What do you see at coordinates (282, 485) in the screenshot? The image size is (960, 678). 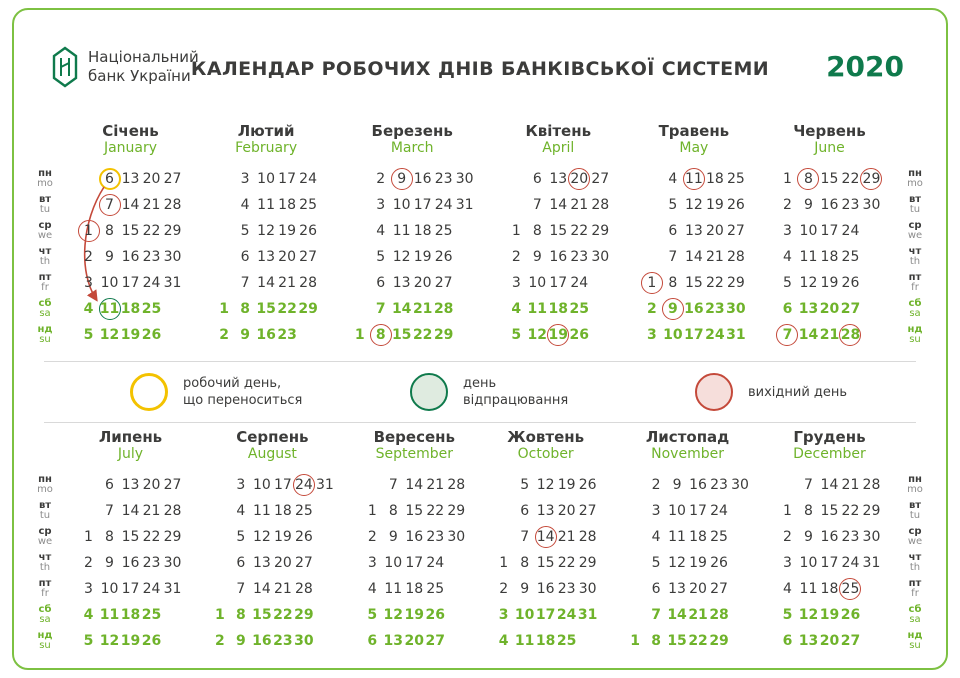 I see `day-cell: 17` at bounding box center [282, 485].